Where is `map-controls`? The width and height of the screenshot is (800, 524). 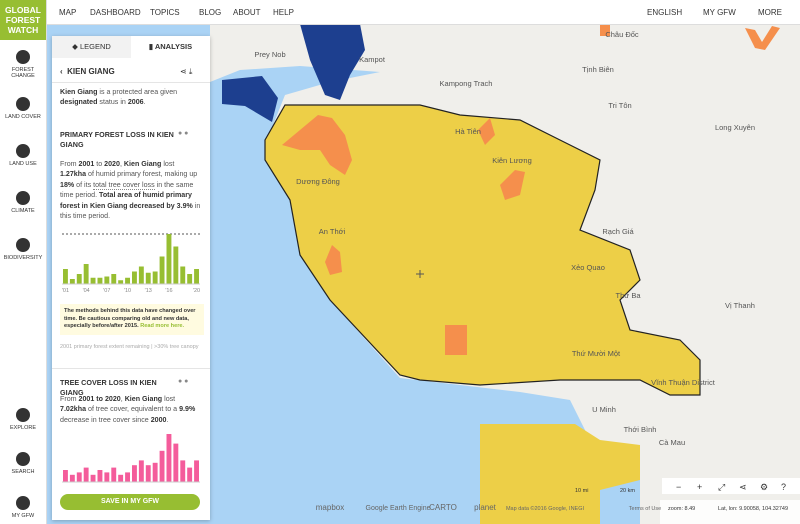
map-controls is located at coordinates (731, 486).